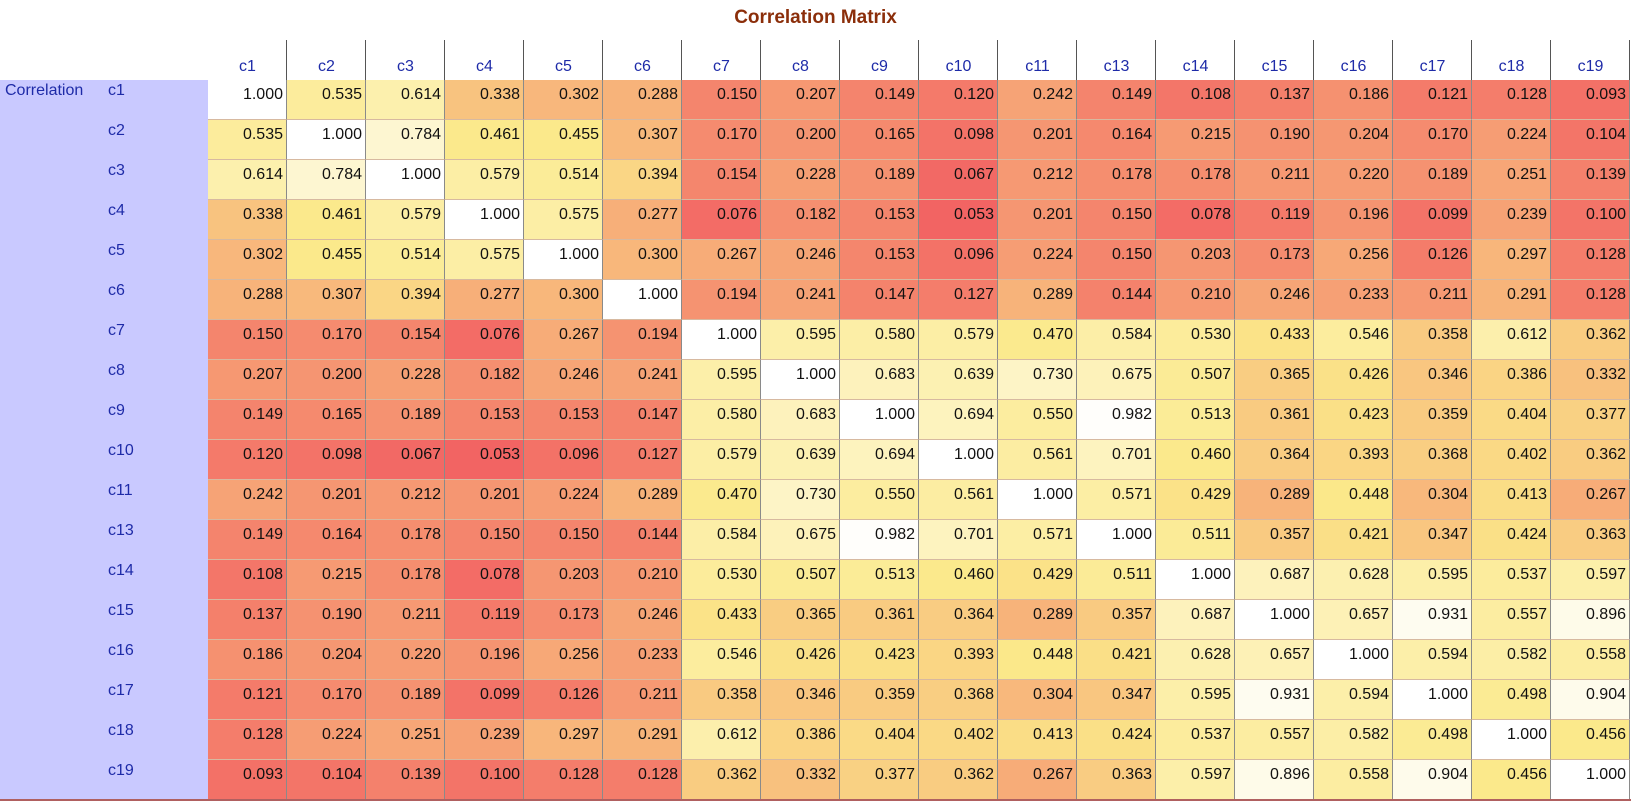 The height and width of the screenshot is (801, 1631). What do you see at coordinates (1590, 620) in the screenshot?
I see `heatmap-cell: 0.896` at bounding box center [1590, 620].